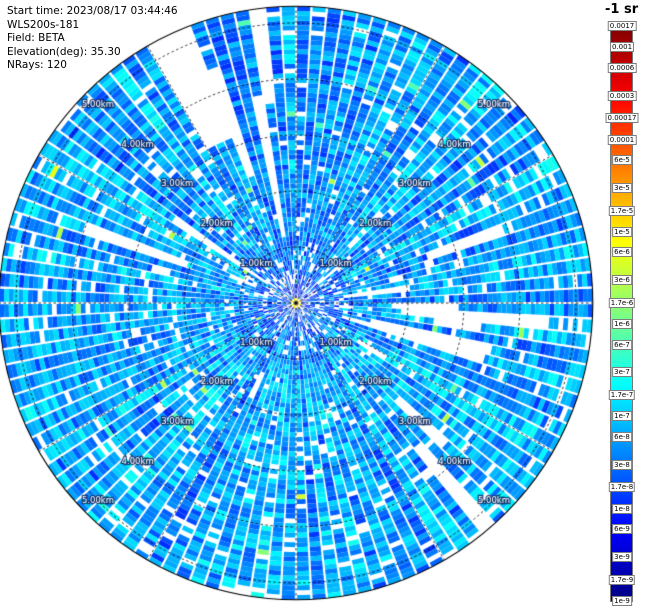  I want to click on colorbar-tick: 0.0017, so click(622, 26).